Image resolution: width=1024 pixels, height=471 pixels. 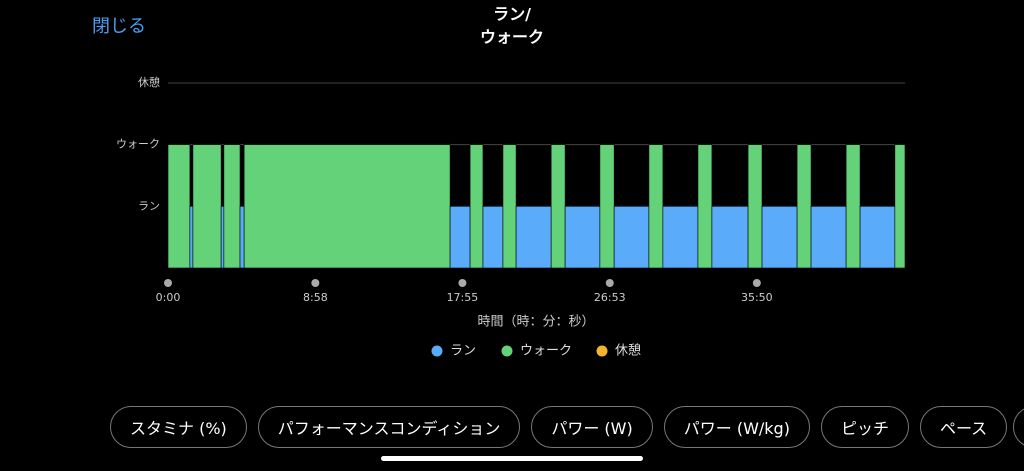 I want to click on x-tick-label: 17:55, so click(x=463, y=297).